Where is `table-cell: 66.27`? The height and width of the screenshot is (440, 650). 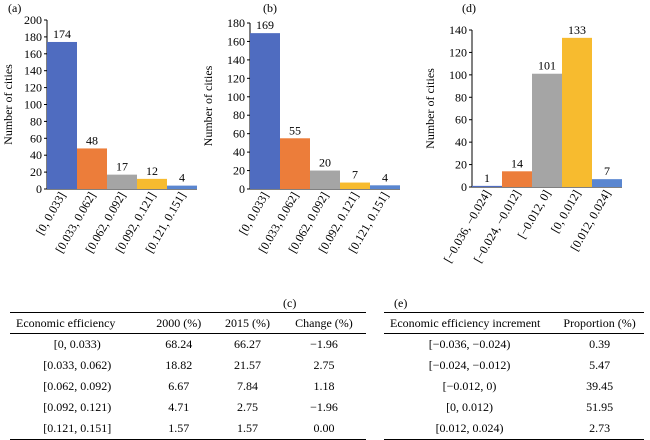
table-cell: 66.27 is located at coordinates (248, 344).